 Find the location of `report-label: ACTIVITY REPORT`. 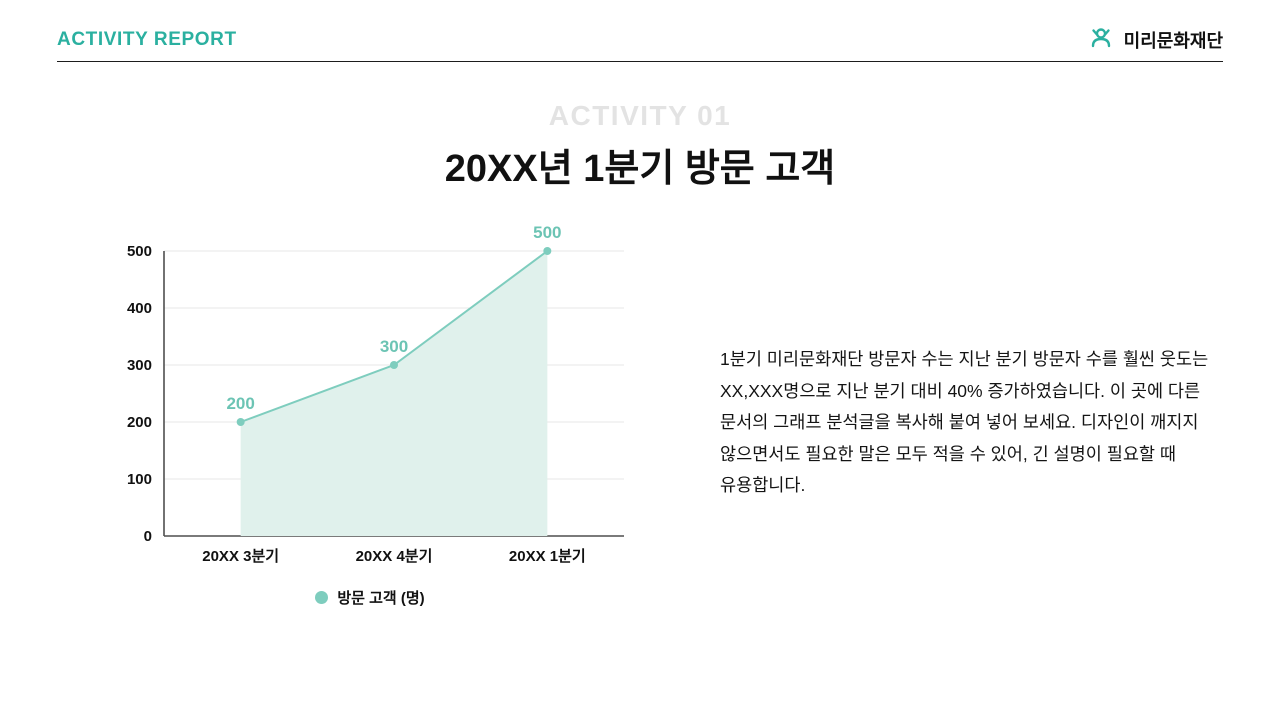

report-label: ACTIVITY REPORT is located at coordinates (147, 39).